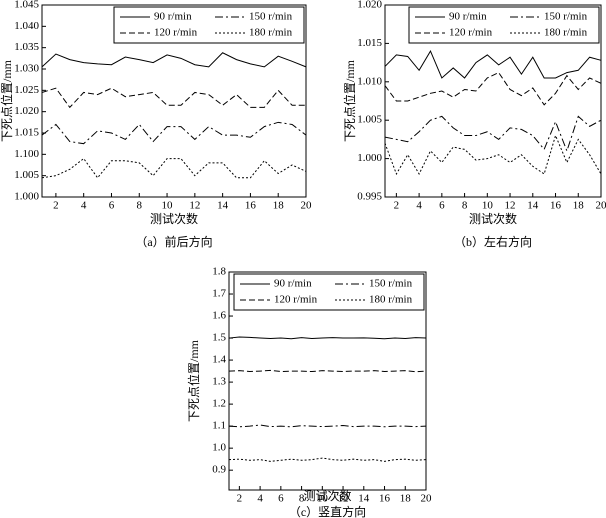  I want to click on y-tick-label: 1.4, so click(219, 360).